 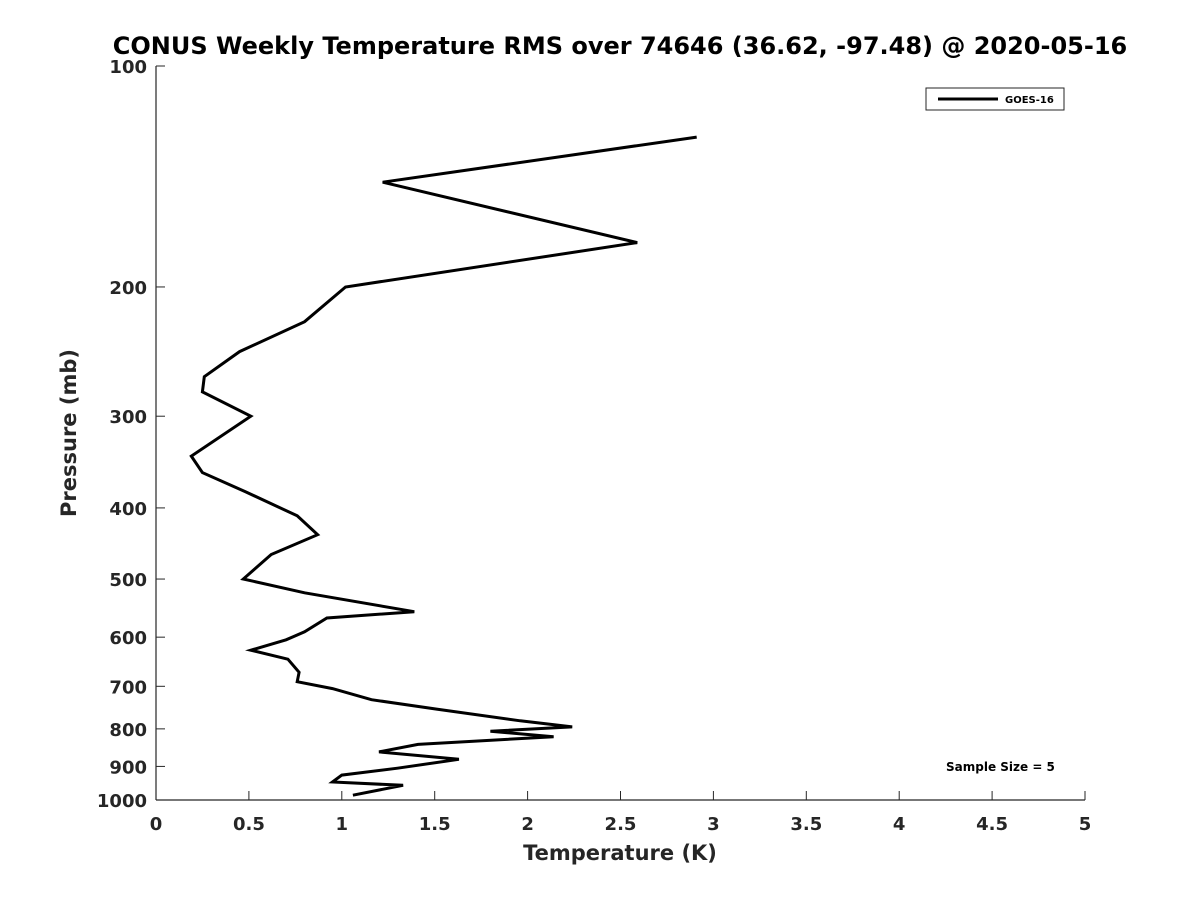 I want to click on y-tick-label: 400, so click(x=128, y=509).